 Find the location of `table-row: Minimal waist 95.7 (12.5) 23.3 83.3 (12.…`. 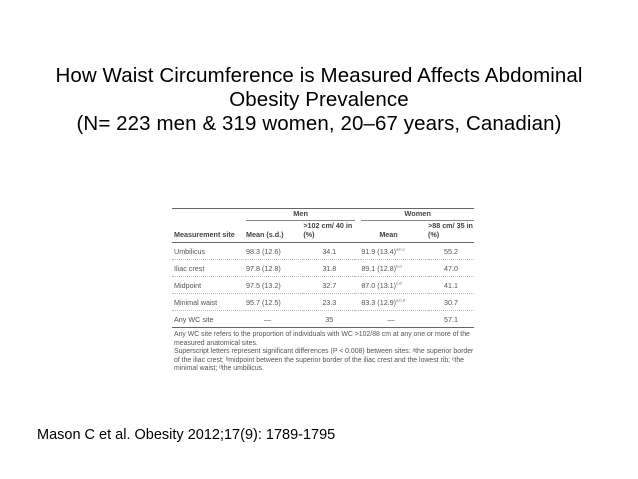

table-row: Minimal waist 95.7 (12.5) 23.3 83.3 (12.… is located at coordinates (323, 302).